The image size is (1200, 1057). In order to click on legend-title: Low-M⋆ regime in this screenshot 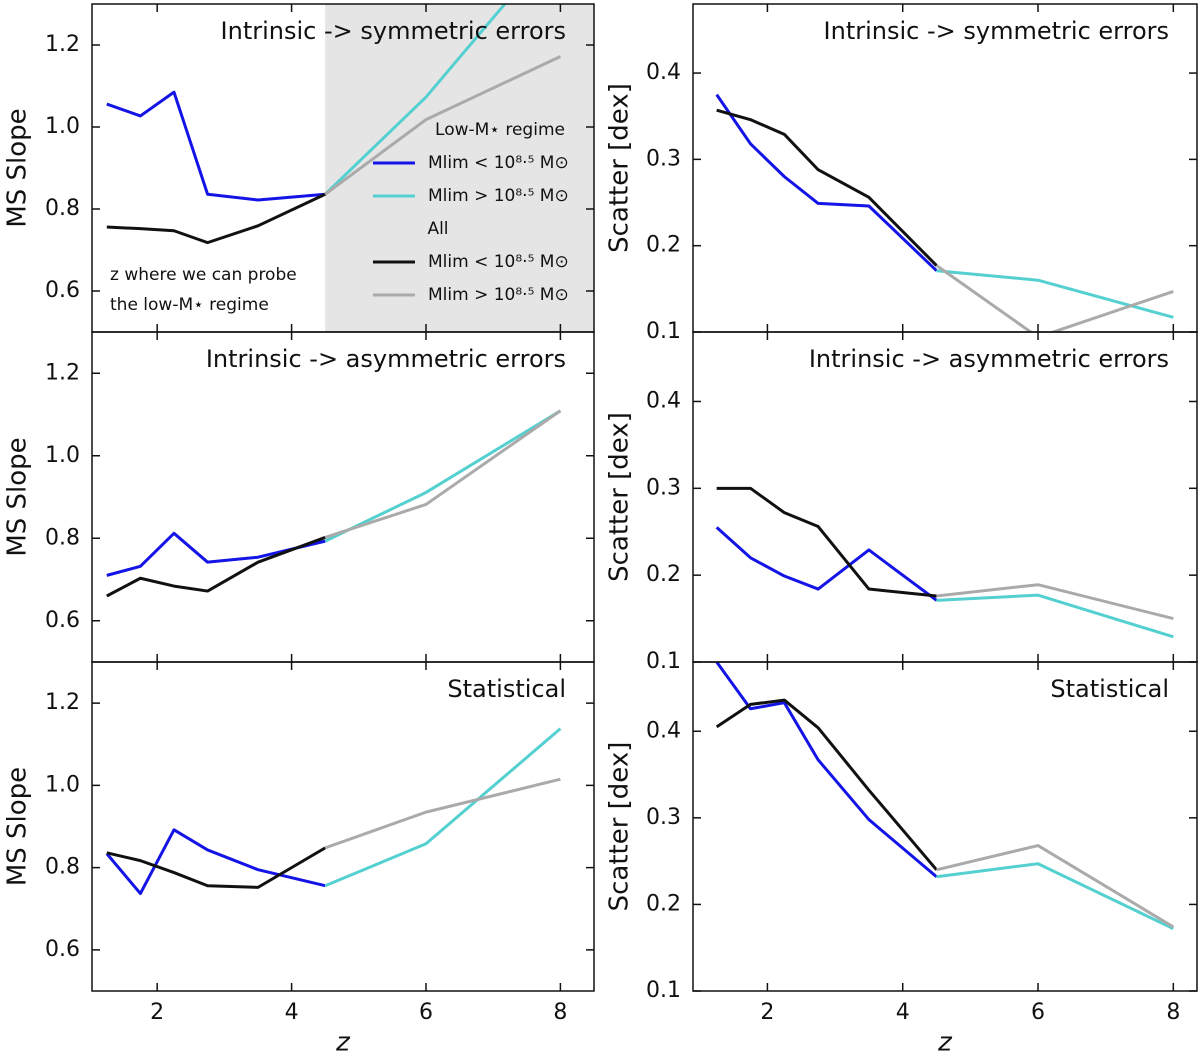, I will do `click(500, 130)`.